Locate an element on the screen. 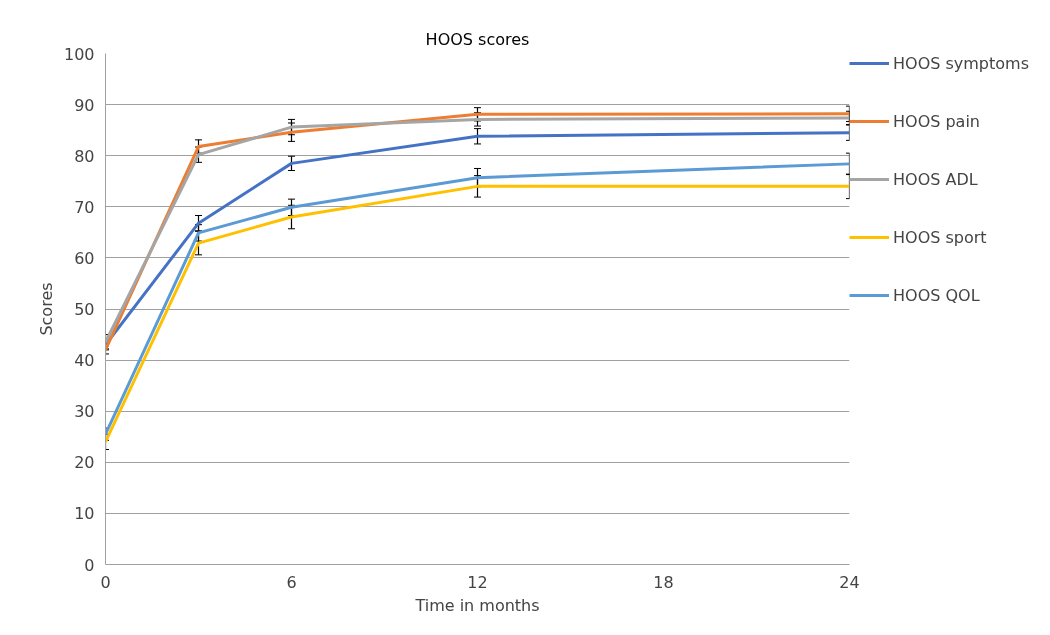  y-axis-title: Scores is located at coordinates (46, 309).